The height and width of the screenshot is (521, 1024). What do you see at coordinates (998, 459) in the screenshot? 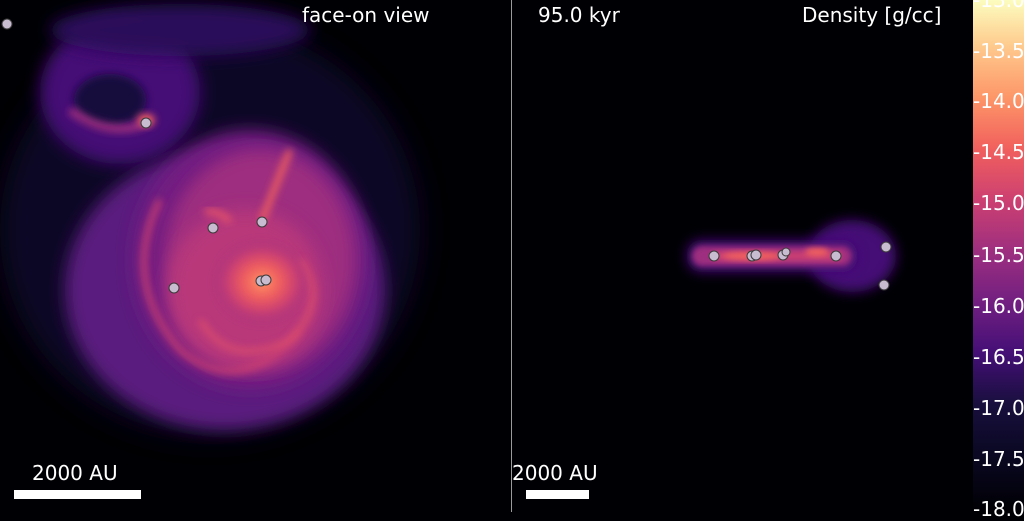
I see `colorbar-tick-label: -17.5` at bounding box center [998, 459].